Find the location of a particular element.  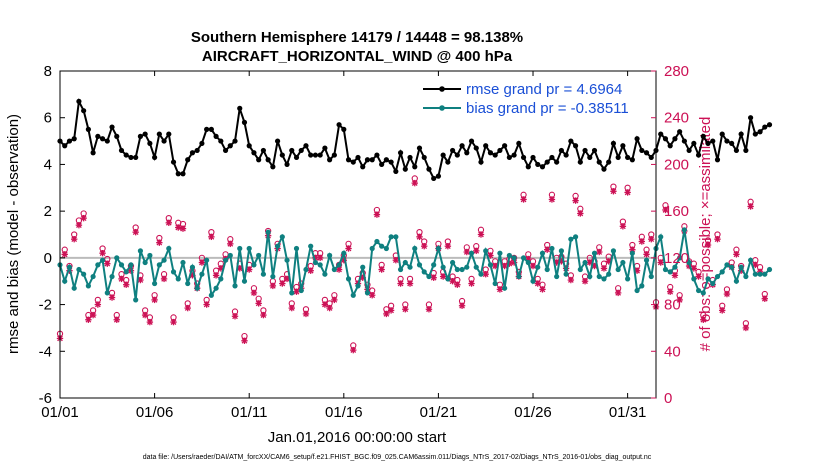

x-tick-label: 01/21 is located at coordinates (439, 412).